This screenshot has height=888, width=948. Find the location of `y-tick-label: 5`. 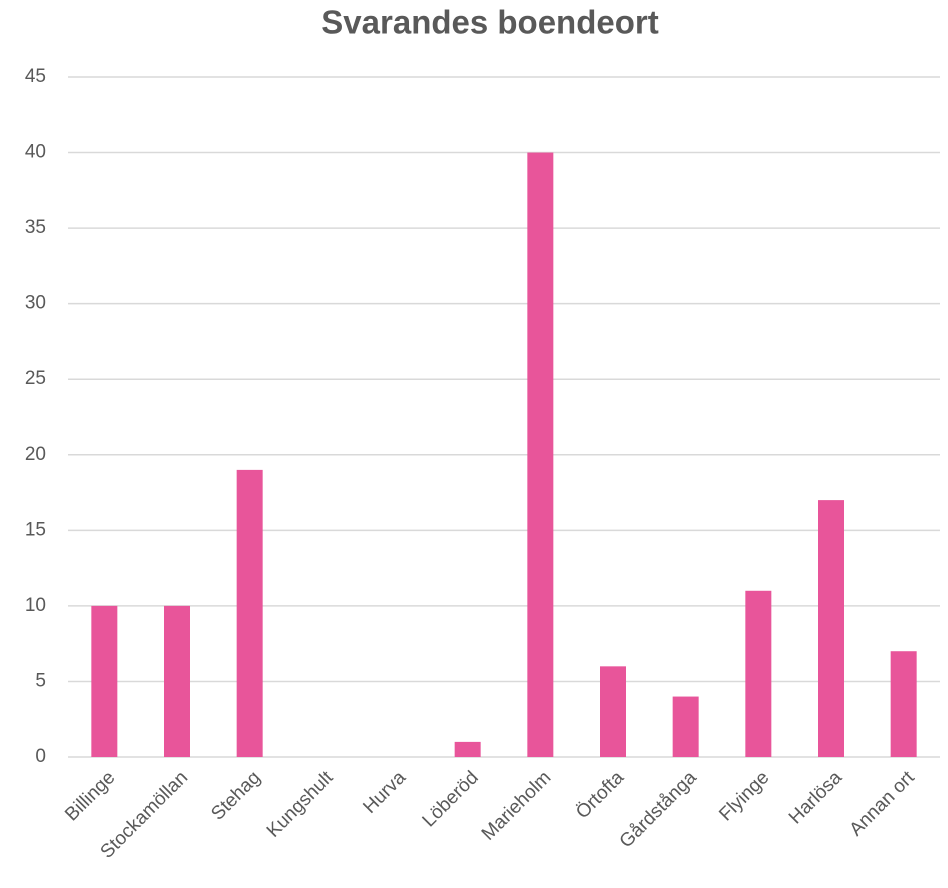

y-tick-label: 5 is located at coordinates (40, 680).